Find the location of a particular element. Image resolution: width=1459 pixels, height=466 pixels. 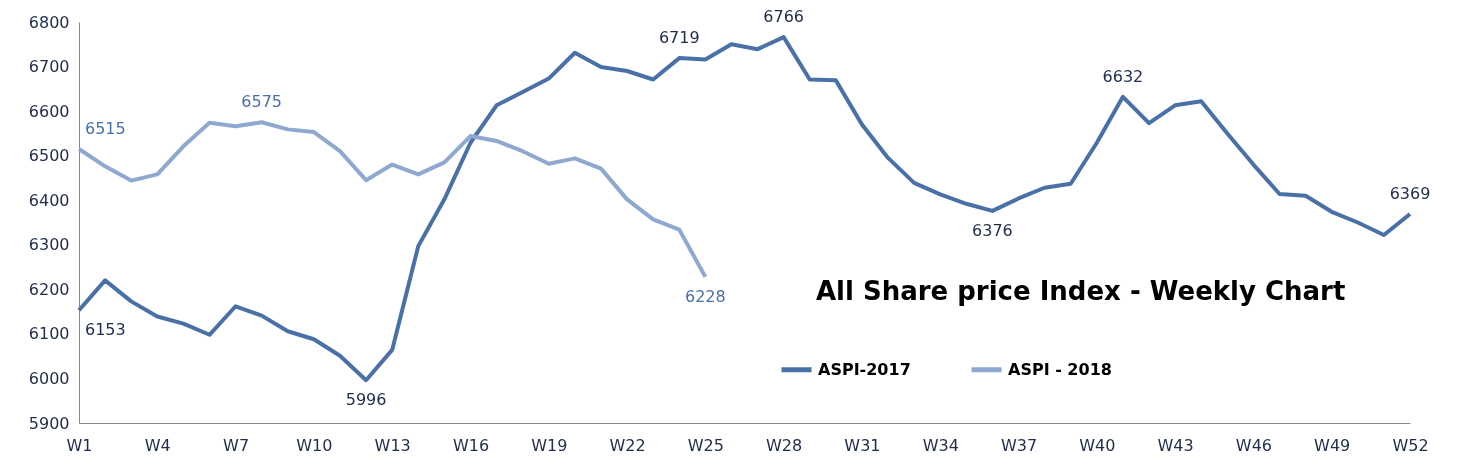

x-tick-label: W52 is located at coordinates (1410, 445).